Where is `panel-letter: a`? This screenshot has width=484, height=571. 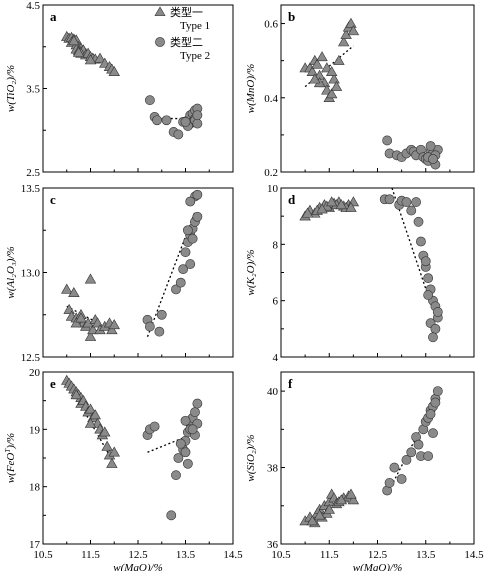
panel-letter: a is located at coordinates (53, 16).